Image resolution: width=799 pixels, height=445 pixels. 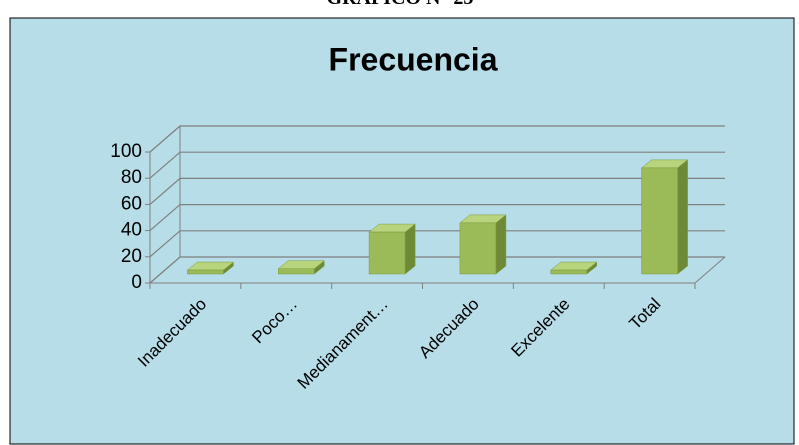 I want to click on chart-title: Frecuencia, so click(x=413, y=59).